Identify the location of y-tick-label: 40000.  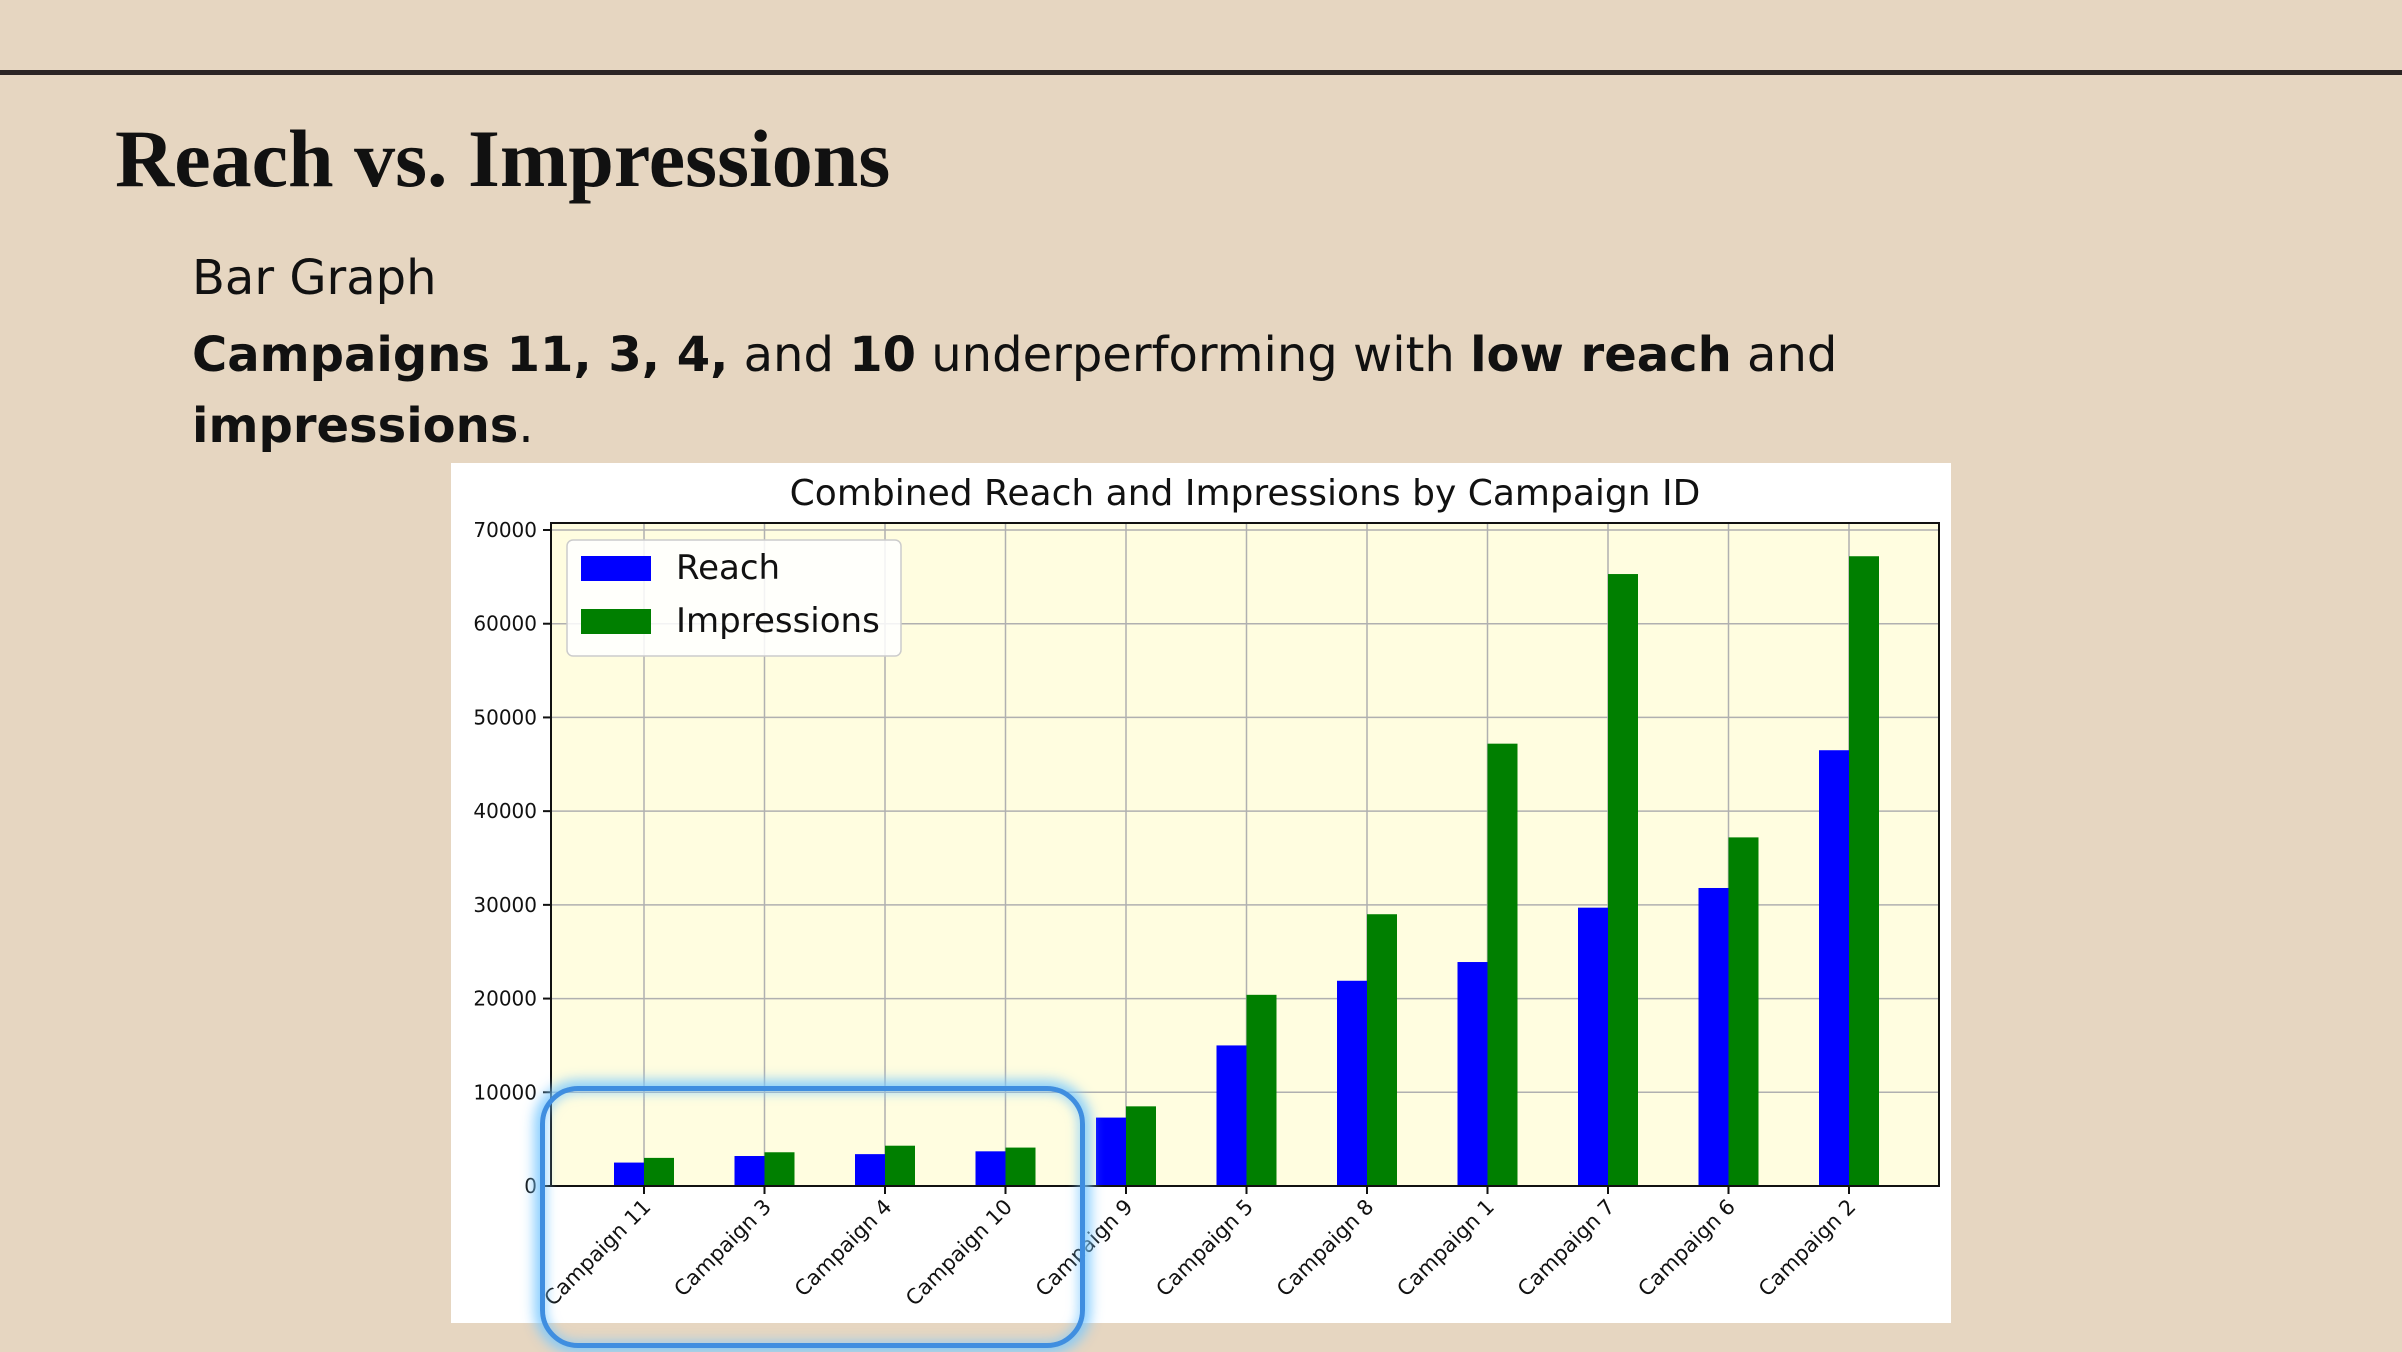
(505, 811).